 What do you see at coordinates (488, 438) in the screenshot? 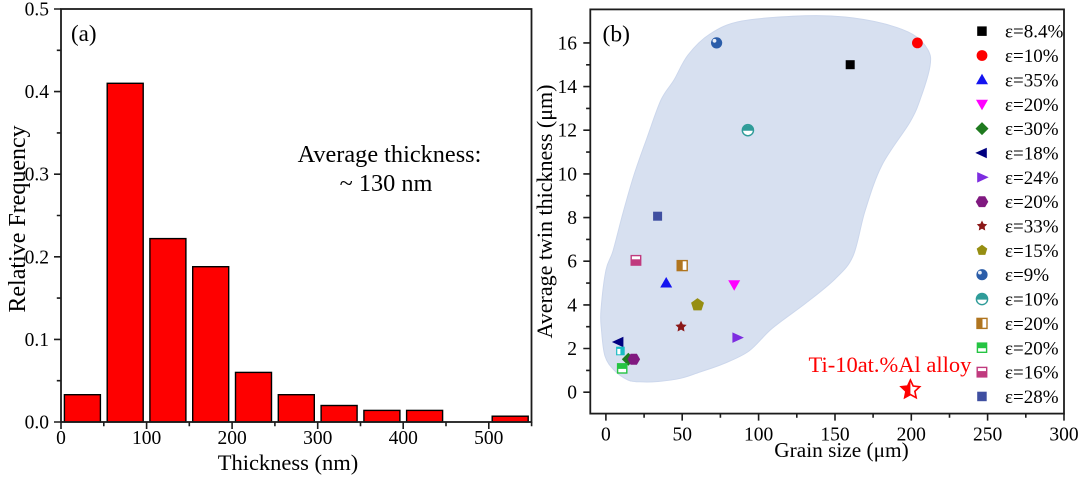
I see `svg-text: 500` at bounding box center [488, 438].